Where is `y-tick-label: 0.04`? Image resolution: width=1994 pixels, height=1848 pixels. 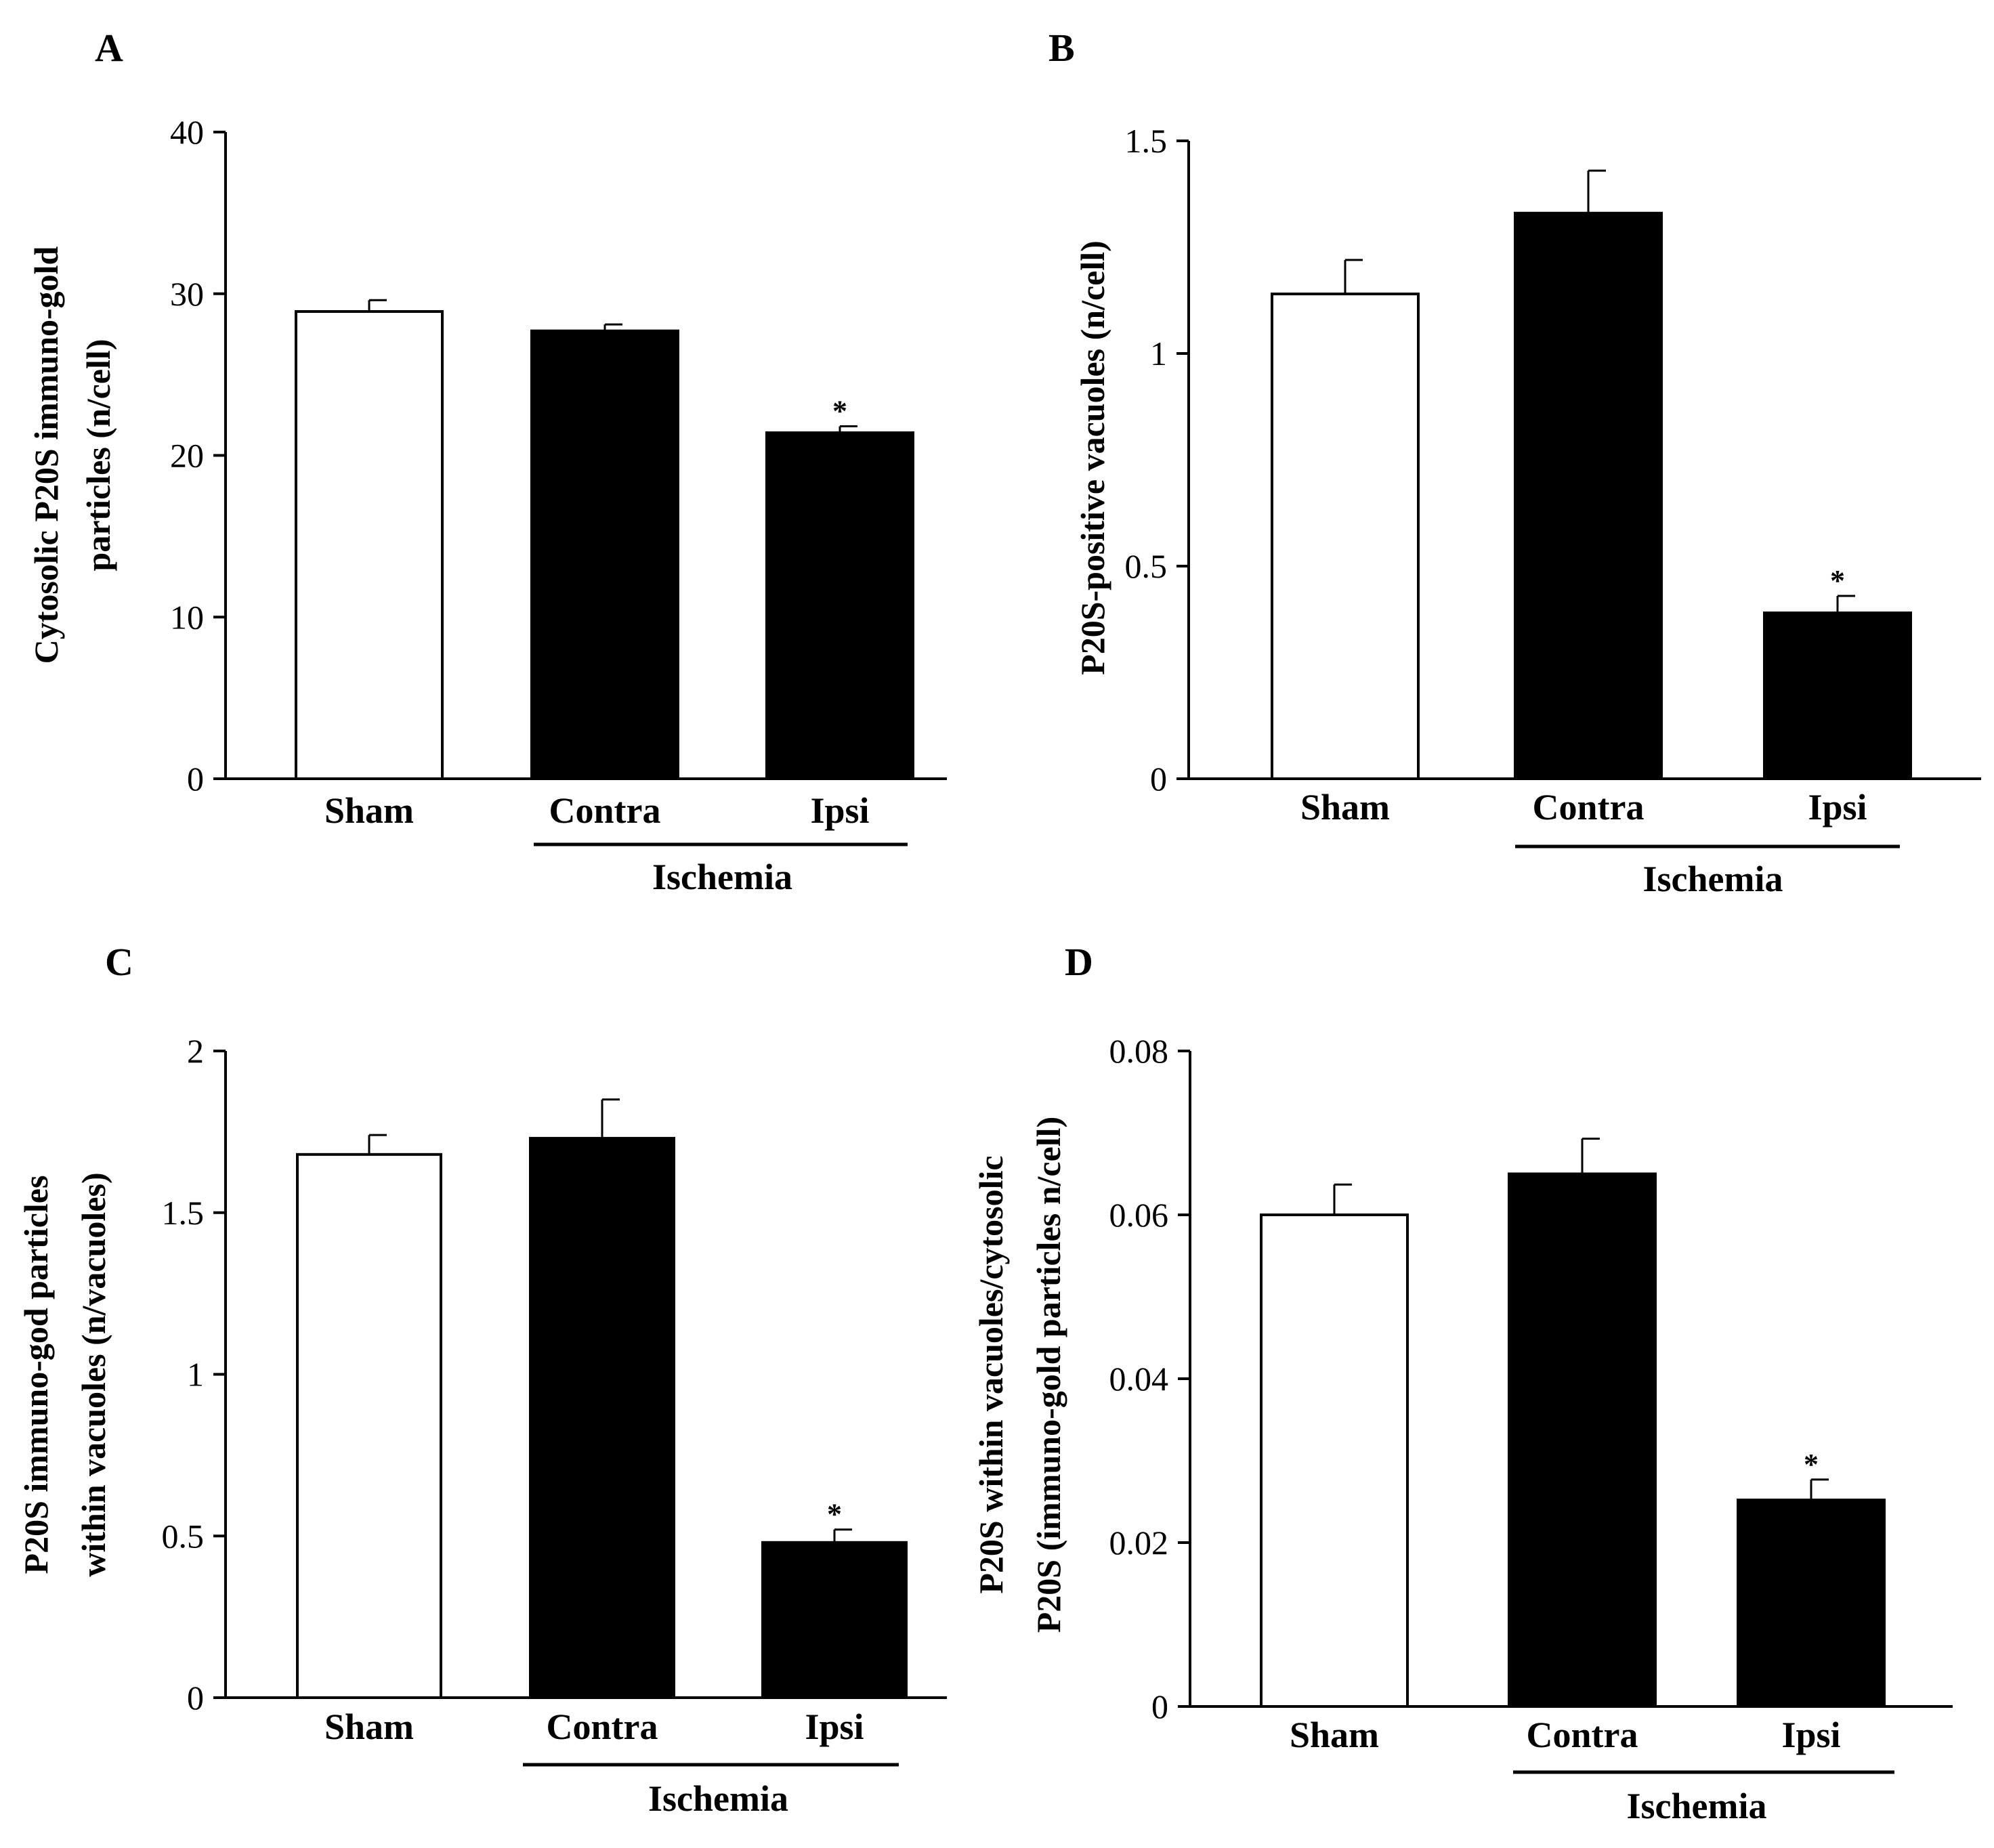
y-tick-label: 0.04 is located at coordinates (1139, 1379).